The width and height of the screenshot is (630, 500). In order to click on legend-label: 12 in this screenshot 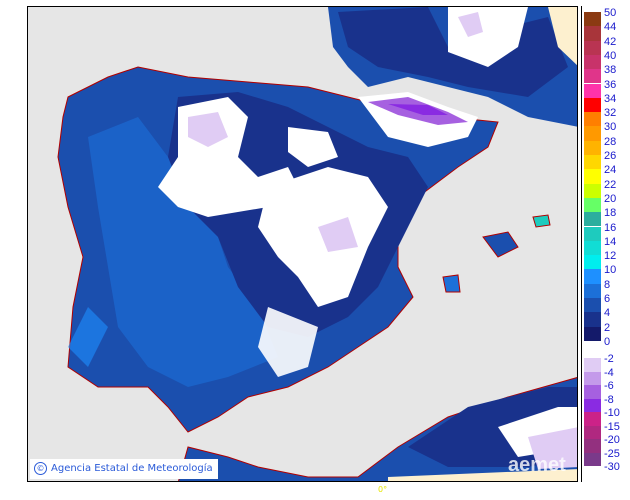, I will do `click(610, 256)`.